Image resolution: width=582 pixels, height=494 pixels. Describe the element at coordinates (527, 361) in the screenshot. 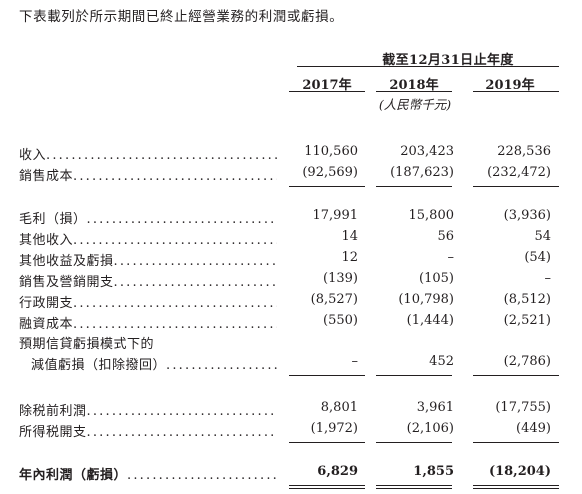

I see `cell-value: (2,786)` at that location.